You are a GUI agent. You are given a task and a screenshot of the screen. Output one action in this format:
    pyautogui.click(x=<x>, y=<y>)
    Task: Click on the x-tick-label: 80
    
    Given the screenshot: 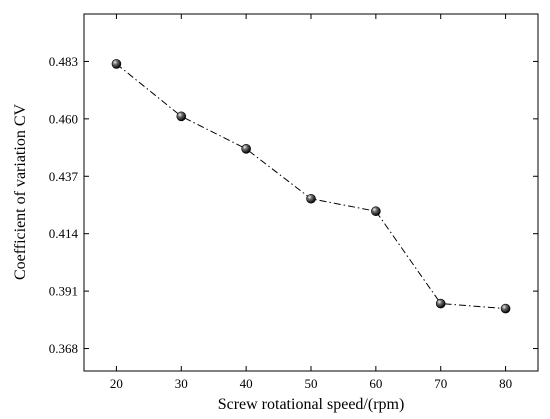 What is the action you would take?
    pyautogui.click(x=505, y=383)
    